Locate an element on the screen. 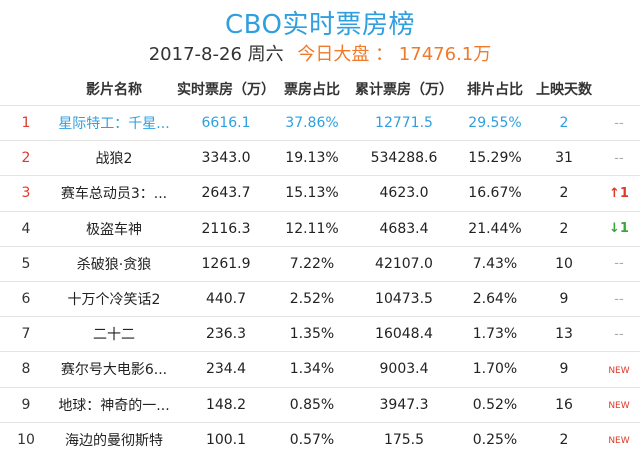 The height and width of the screenshot is (457, 640). table-row: 3 赛车总动员3：... 2643.7 15.13% 4623.0 16.67% 2 ↑1 is located at coordinates (320, 193).